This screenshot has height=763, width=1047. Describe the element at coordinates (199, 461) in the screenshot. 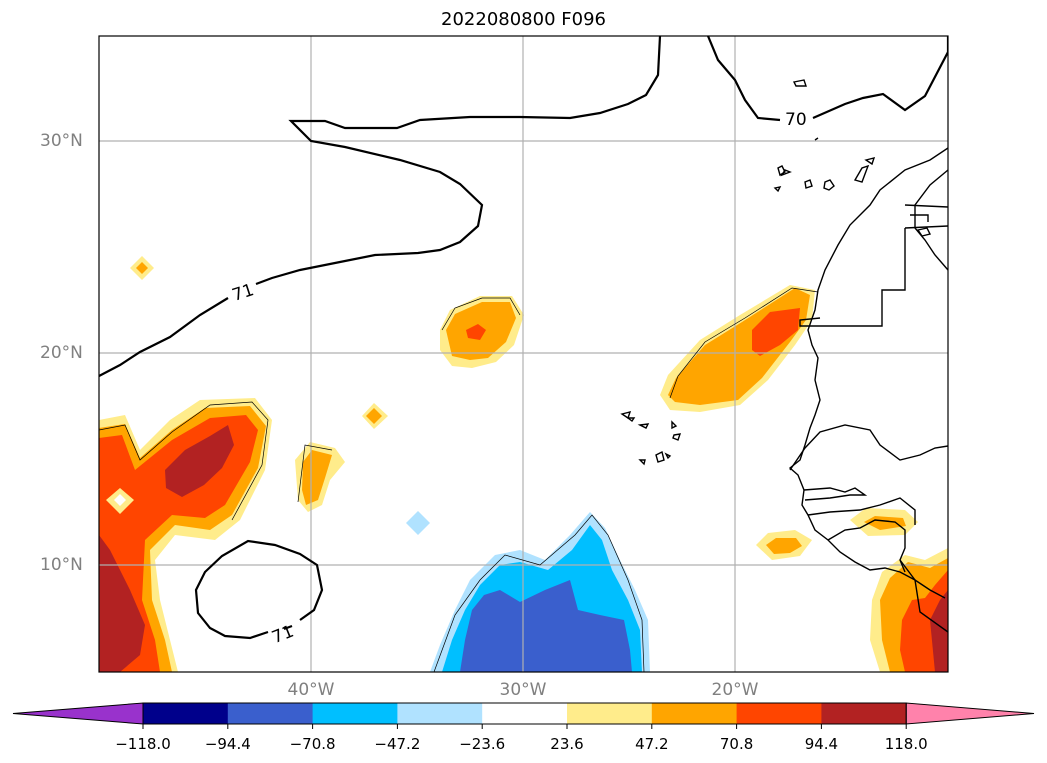

I see `anomaly-region-west-dark` at that location.